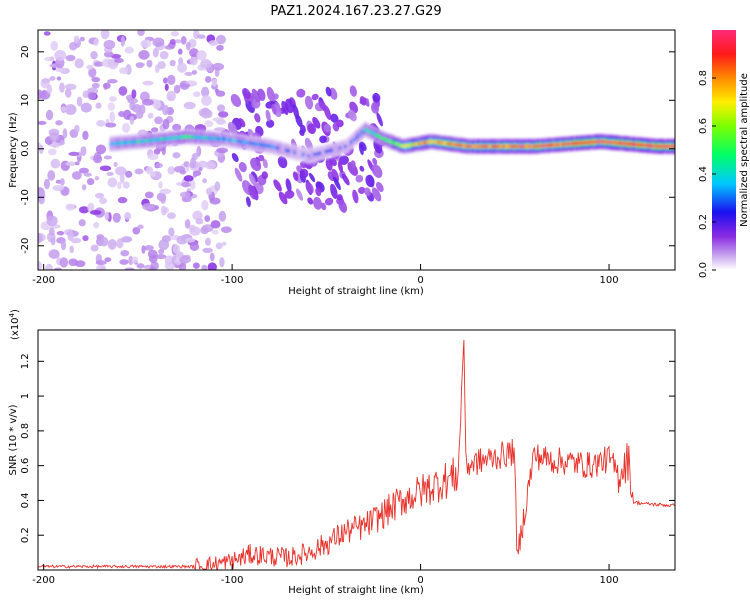 The height and width of the screenshot is (600, 750). I want to click on snr-scale-base: (x10, so click(15, 328).